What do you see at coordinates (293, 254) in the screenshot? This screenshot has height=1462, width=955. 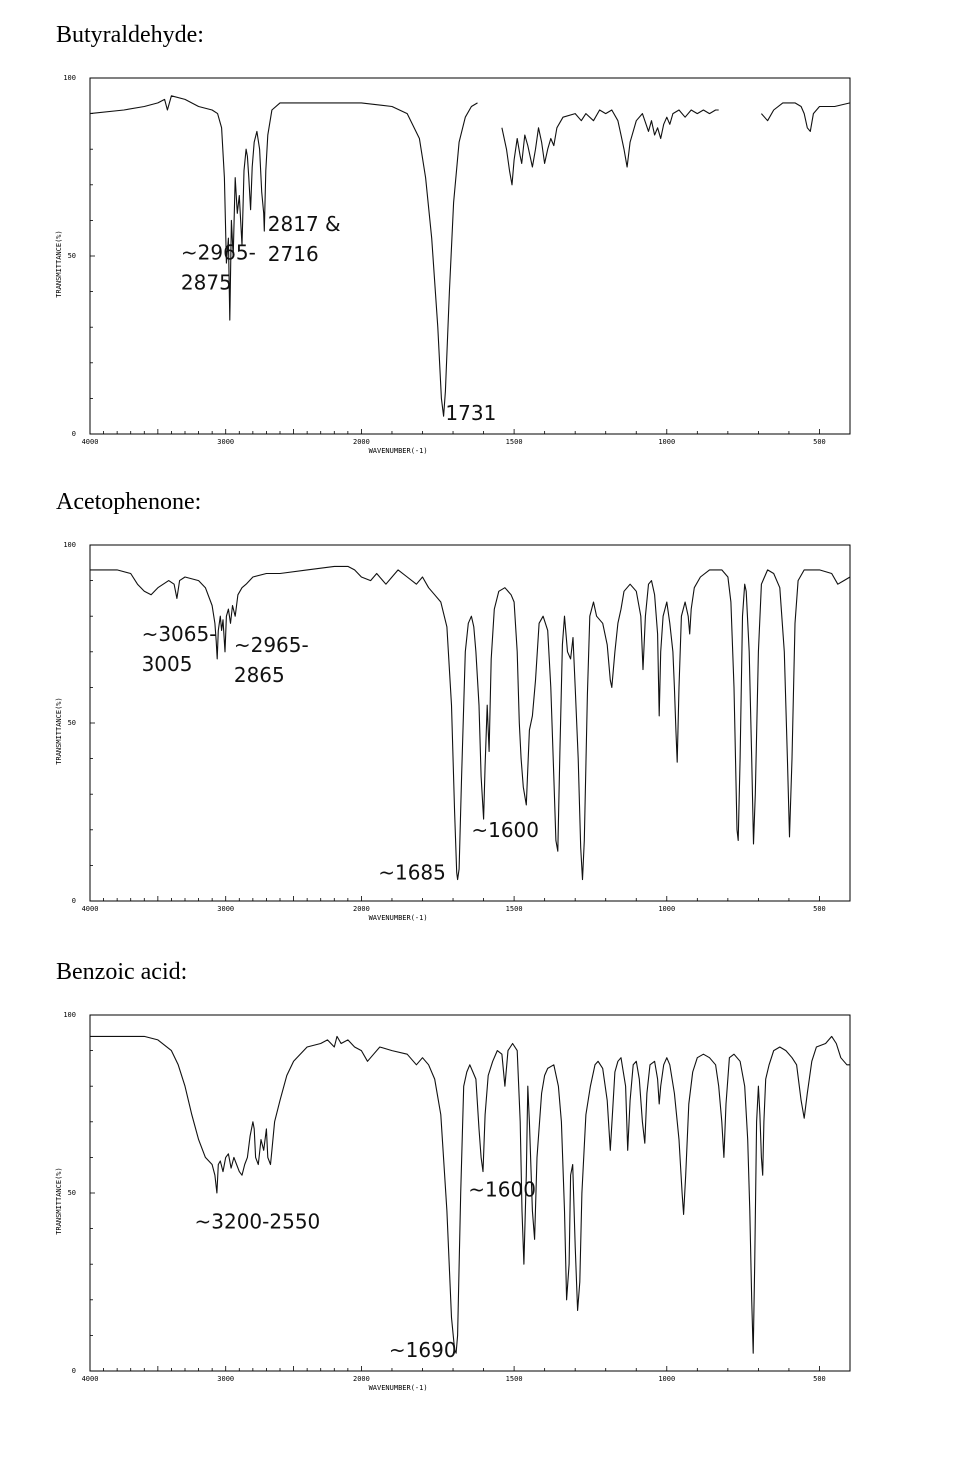 I see `peak-annotation-line: 2716` at bounding box center [293, 254].